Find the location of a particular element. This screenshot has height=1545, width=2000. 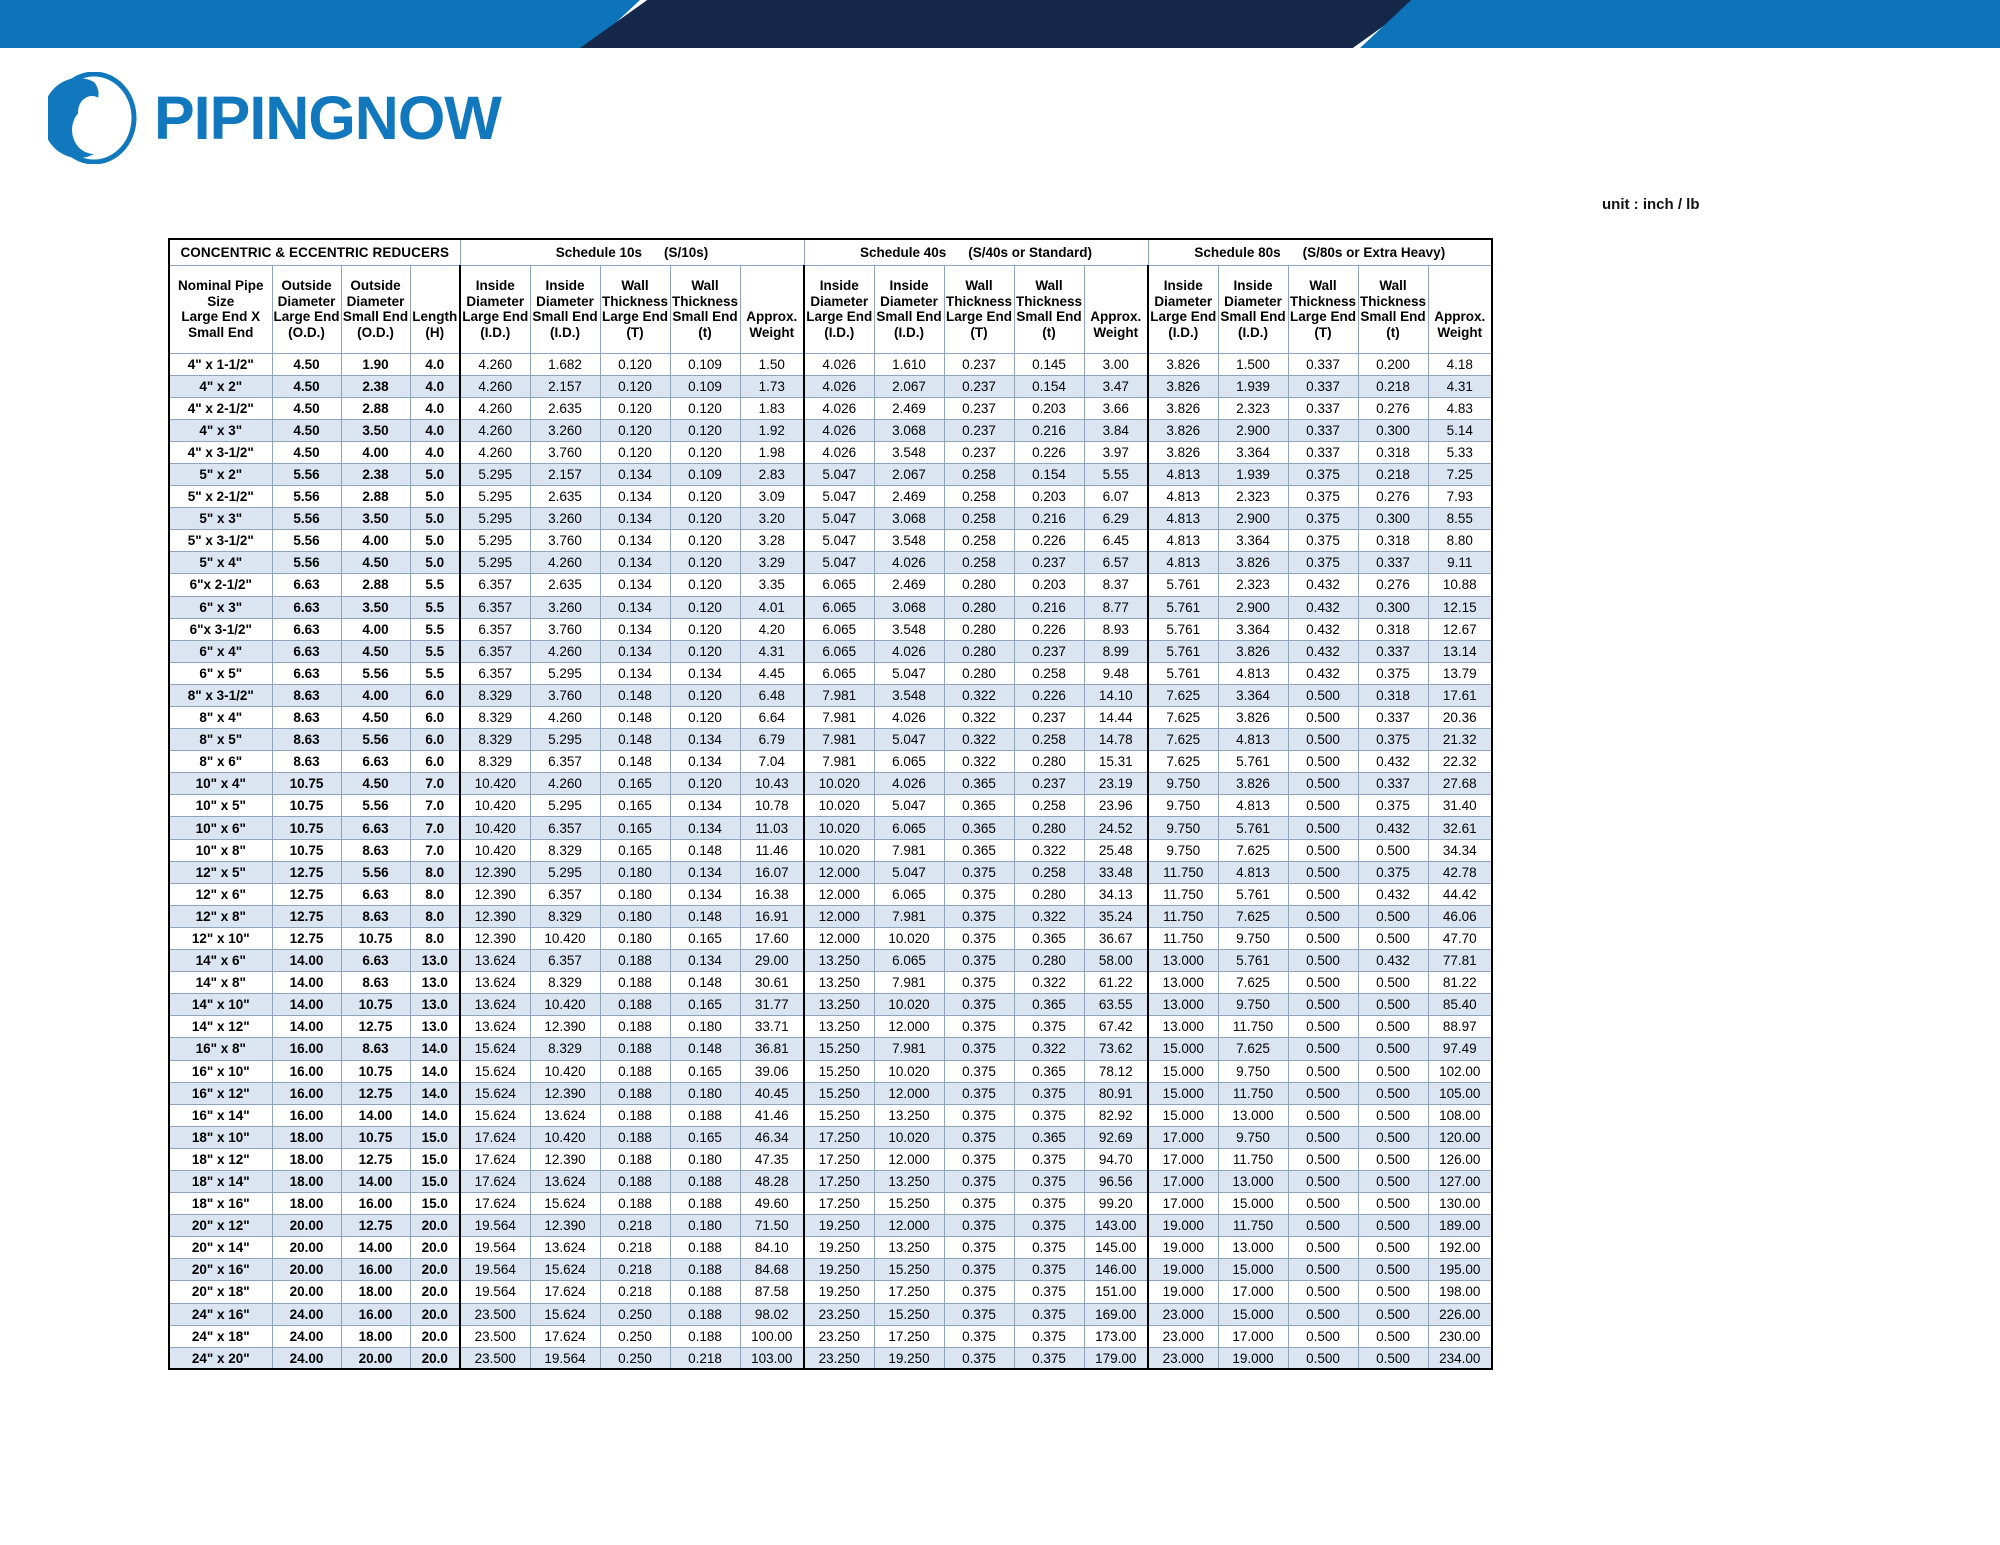

cell-value: 3.00 is located at coordinates (1116, 364).